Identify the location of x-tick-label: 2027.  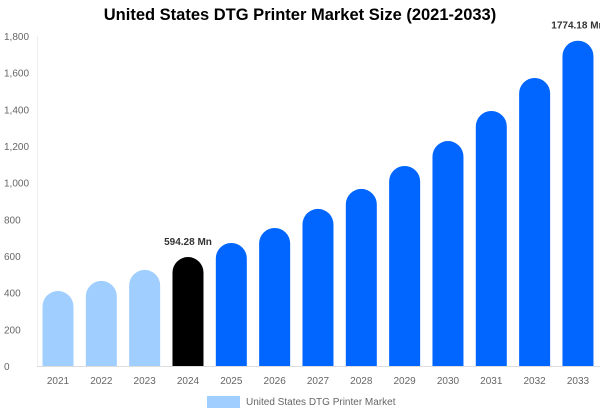
(318, 381).